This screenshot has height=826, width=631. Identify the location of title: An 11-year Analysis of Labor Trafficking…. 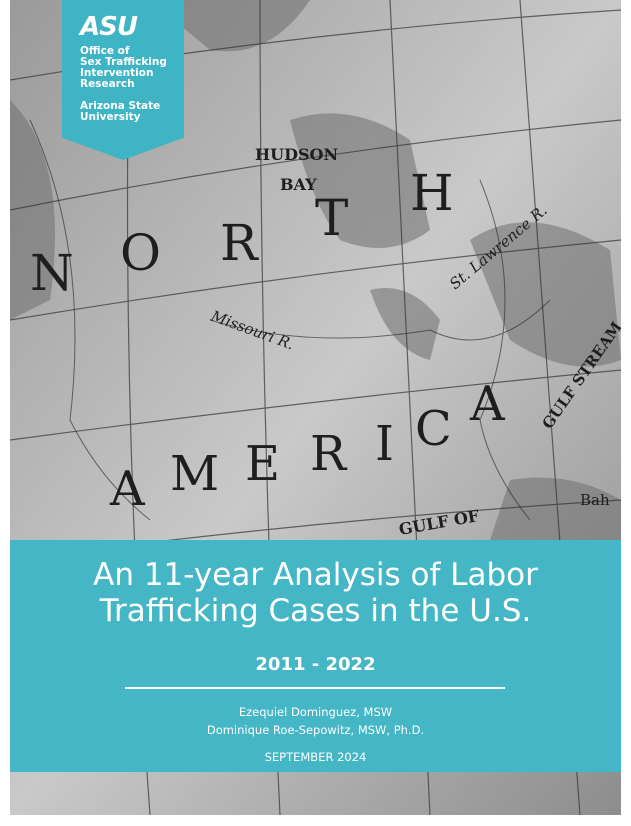
(315, 593).